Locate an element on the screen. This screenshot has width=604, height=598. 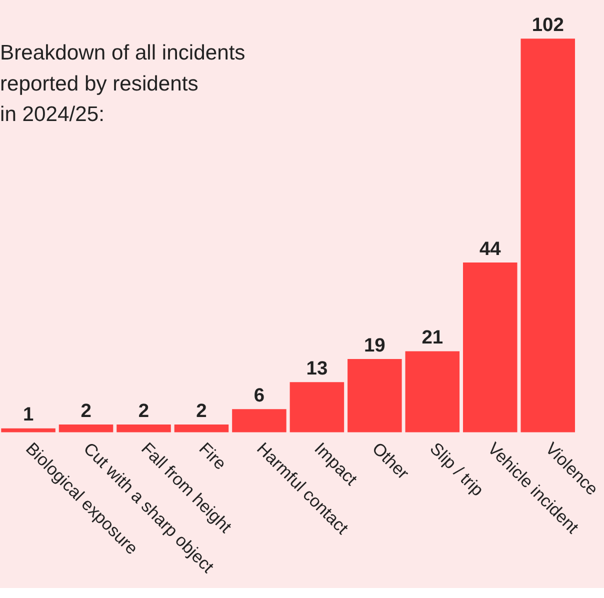
x-tick-label: Fire is located at coordinates (212, 456).